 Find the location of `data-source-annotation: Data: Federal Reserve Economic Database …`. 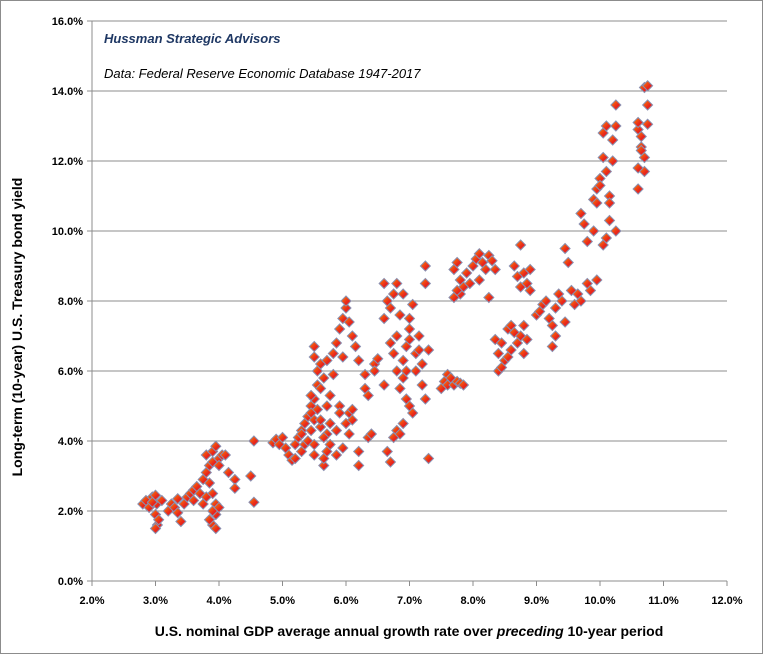

data-source-annotation: Data: Federal Reserve Economic Database … is located at coordinates (262, 73).